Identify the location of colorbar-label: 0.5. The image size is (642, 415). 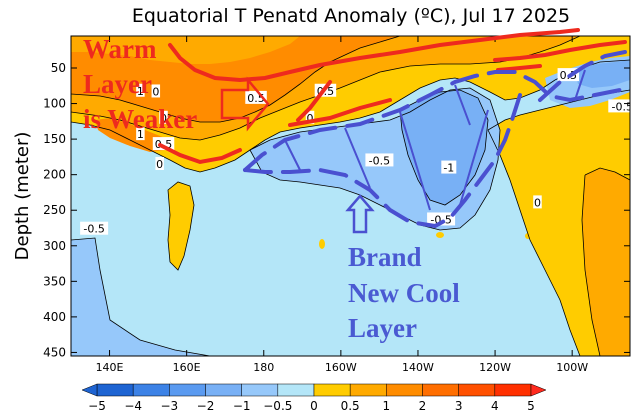
(350, 406).